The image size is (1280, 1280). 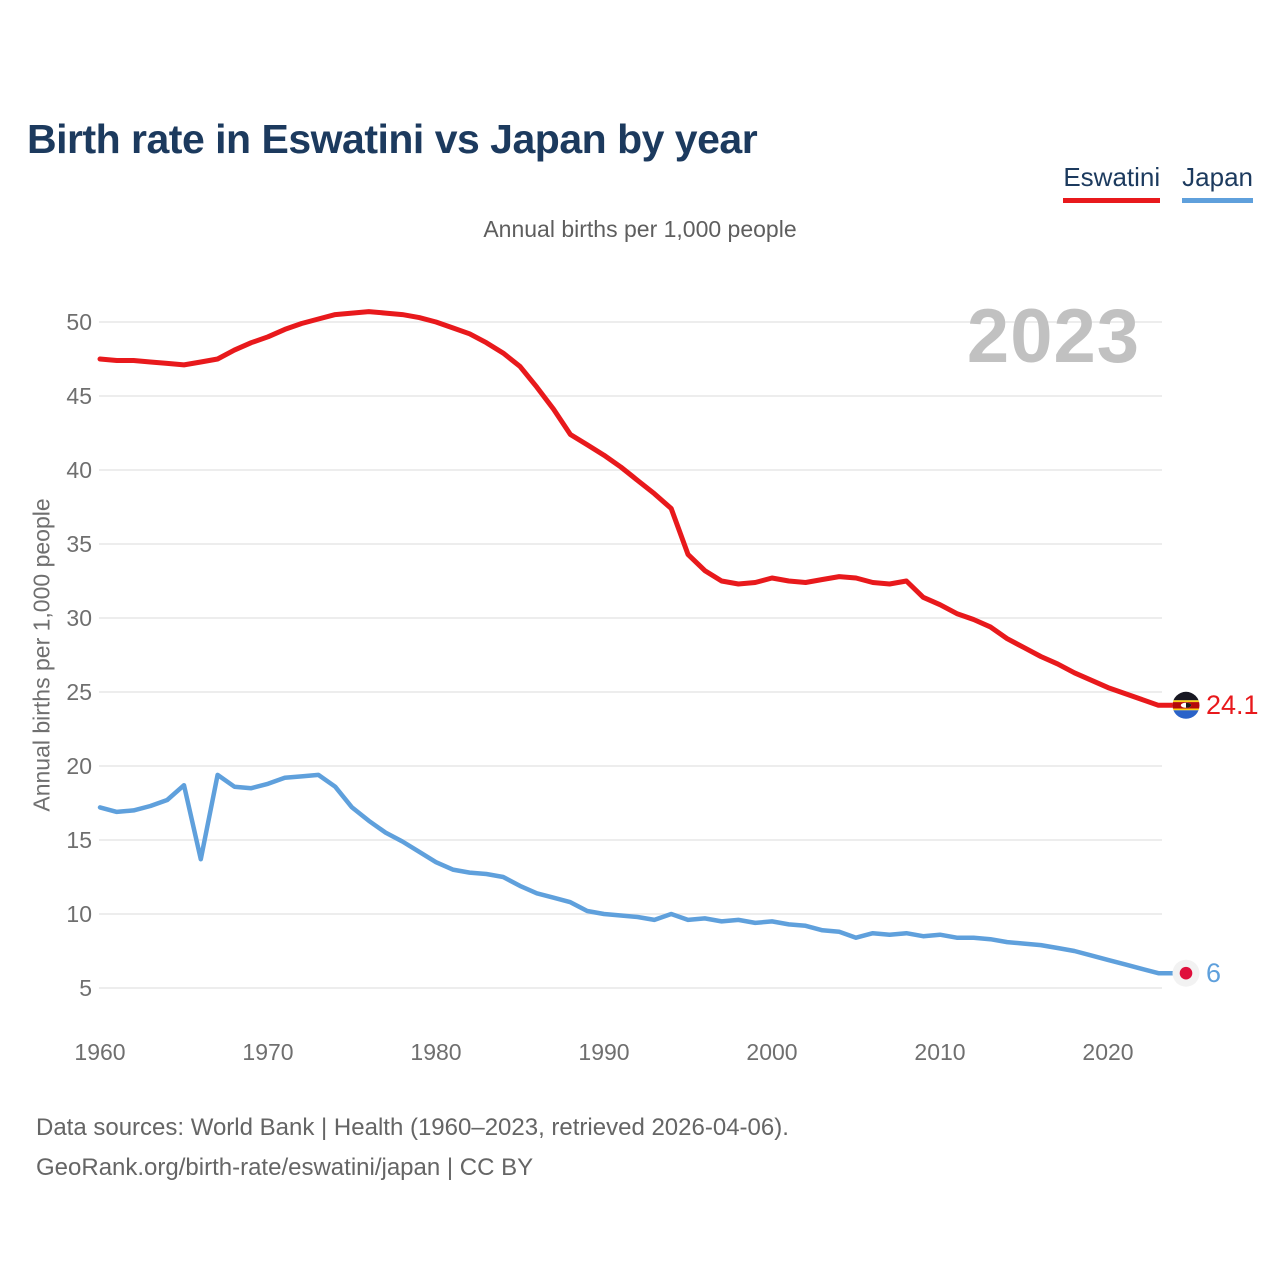 I want to click on legend-item-japan: Japan, so click(x=1217, y=183).